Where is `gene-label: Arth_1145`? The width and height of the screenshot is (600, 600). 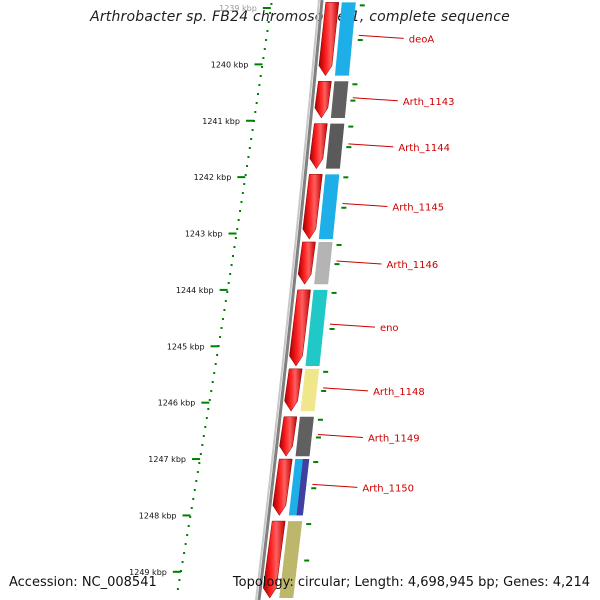
gene-label: Arth_1145 is located at coordinates (418, 208).